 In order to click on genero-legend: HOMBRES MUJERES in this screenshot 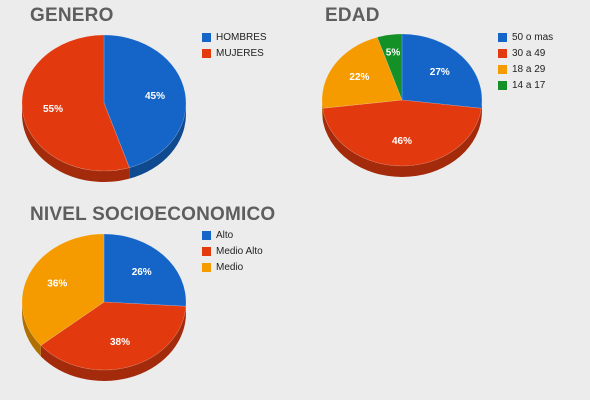, I will do `click(234, 45)`.